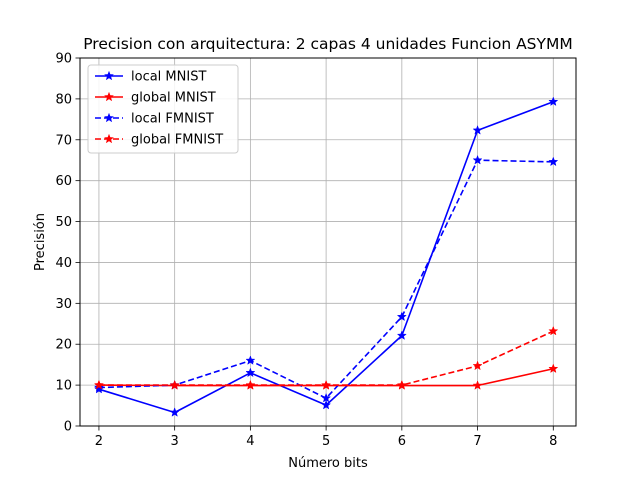 The width and height of the screenshot is (640, 484). I want to click on x-tick-label: 4, so click(250, 441).